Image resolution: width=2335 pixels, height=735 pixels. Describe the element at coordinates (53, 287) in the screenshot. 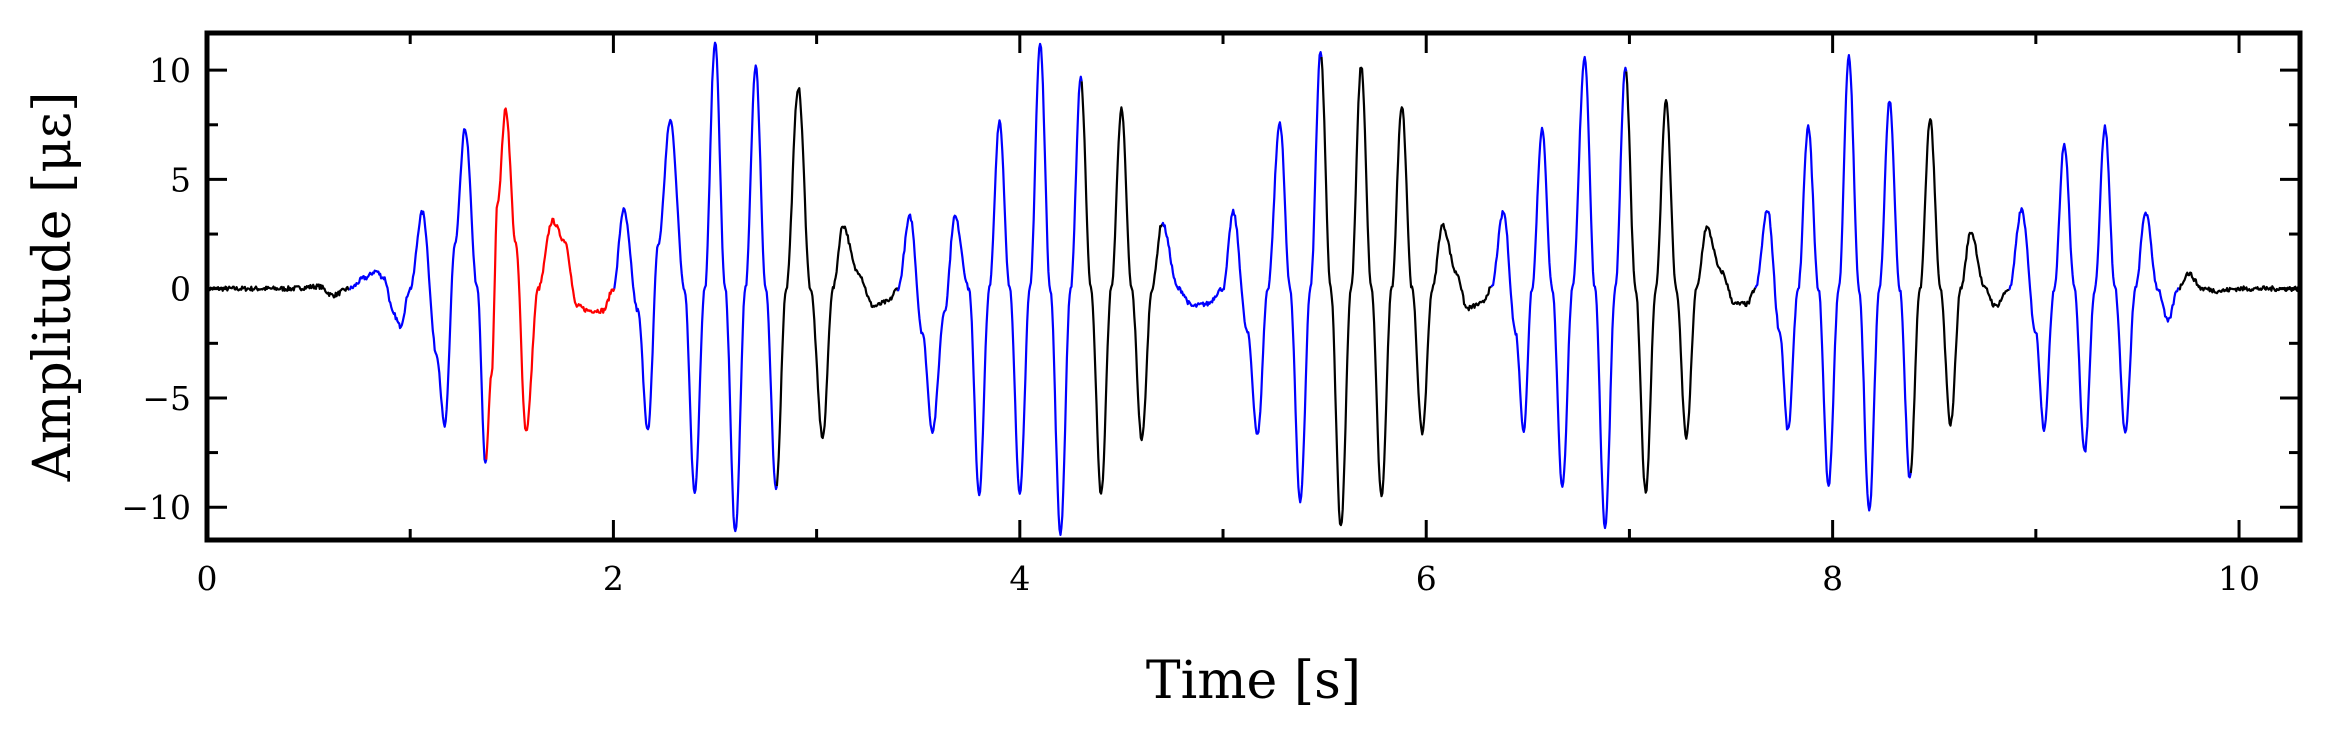

I see `y-axis-label: Amplitude [με]` at that location.